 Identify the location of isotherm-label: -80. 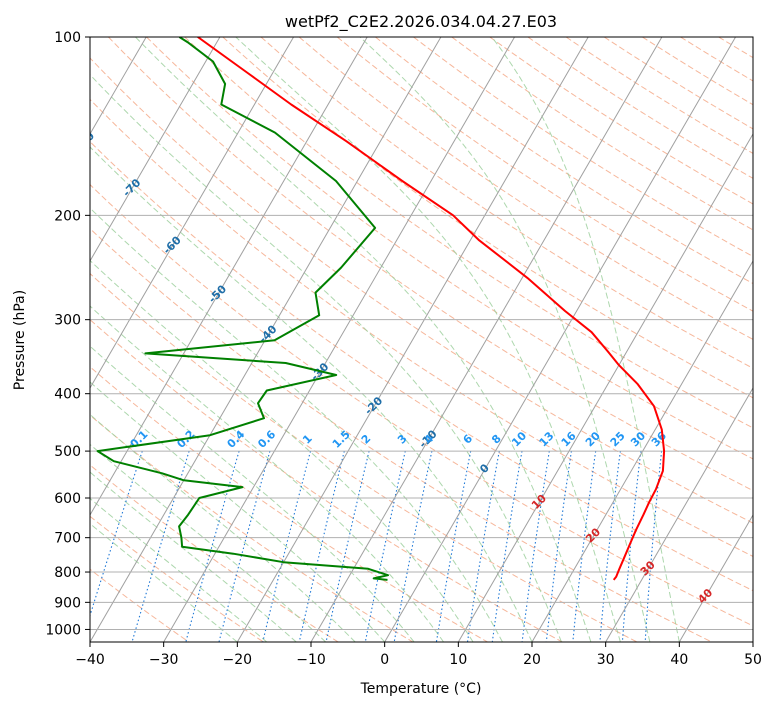
(85, 140).